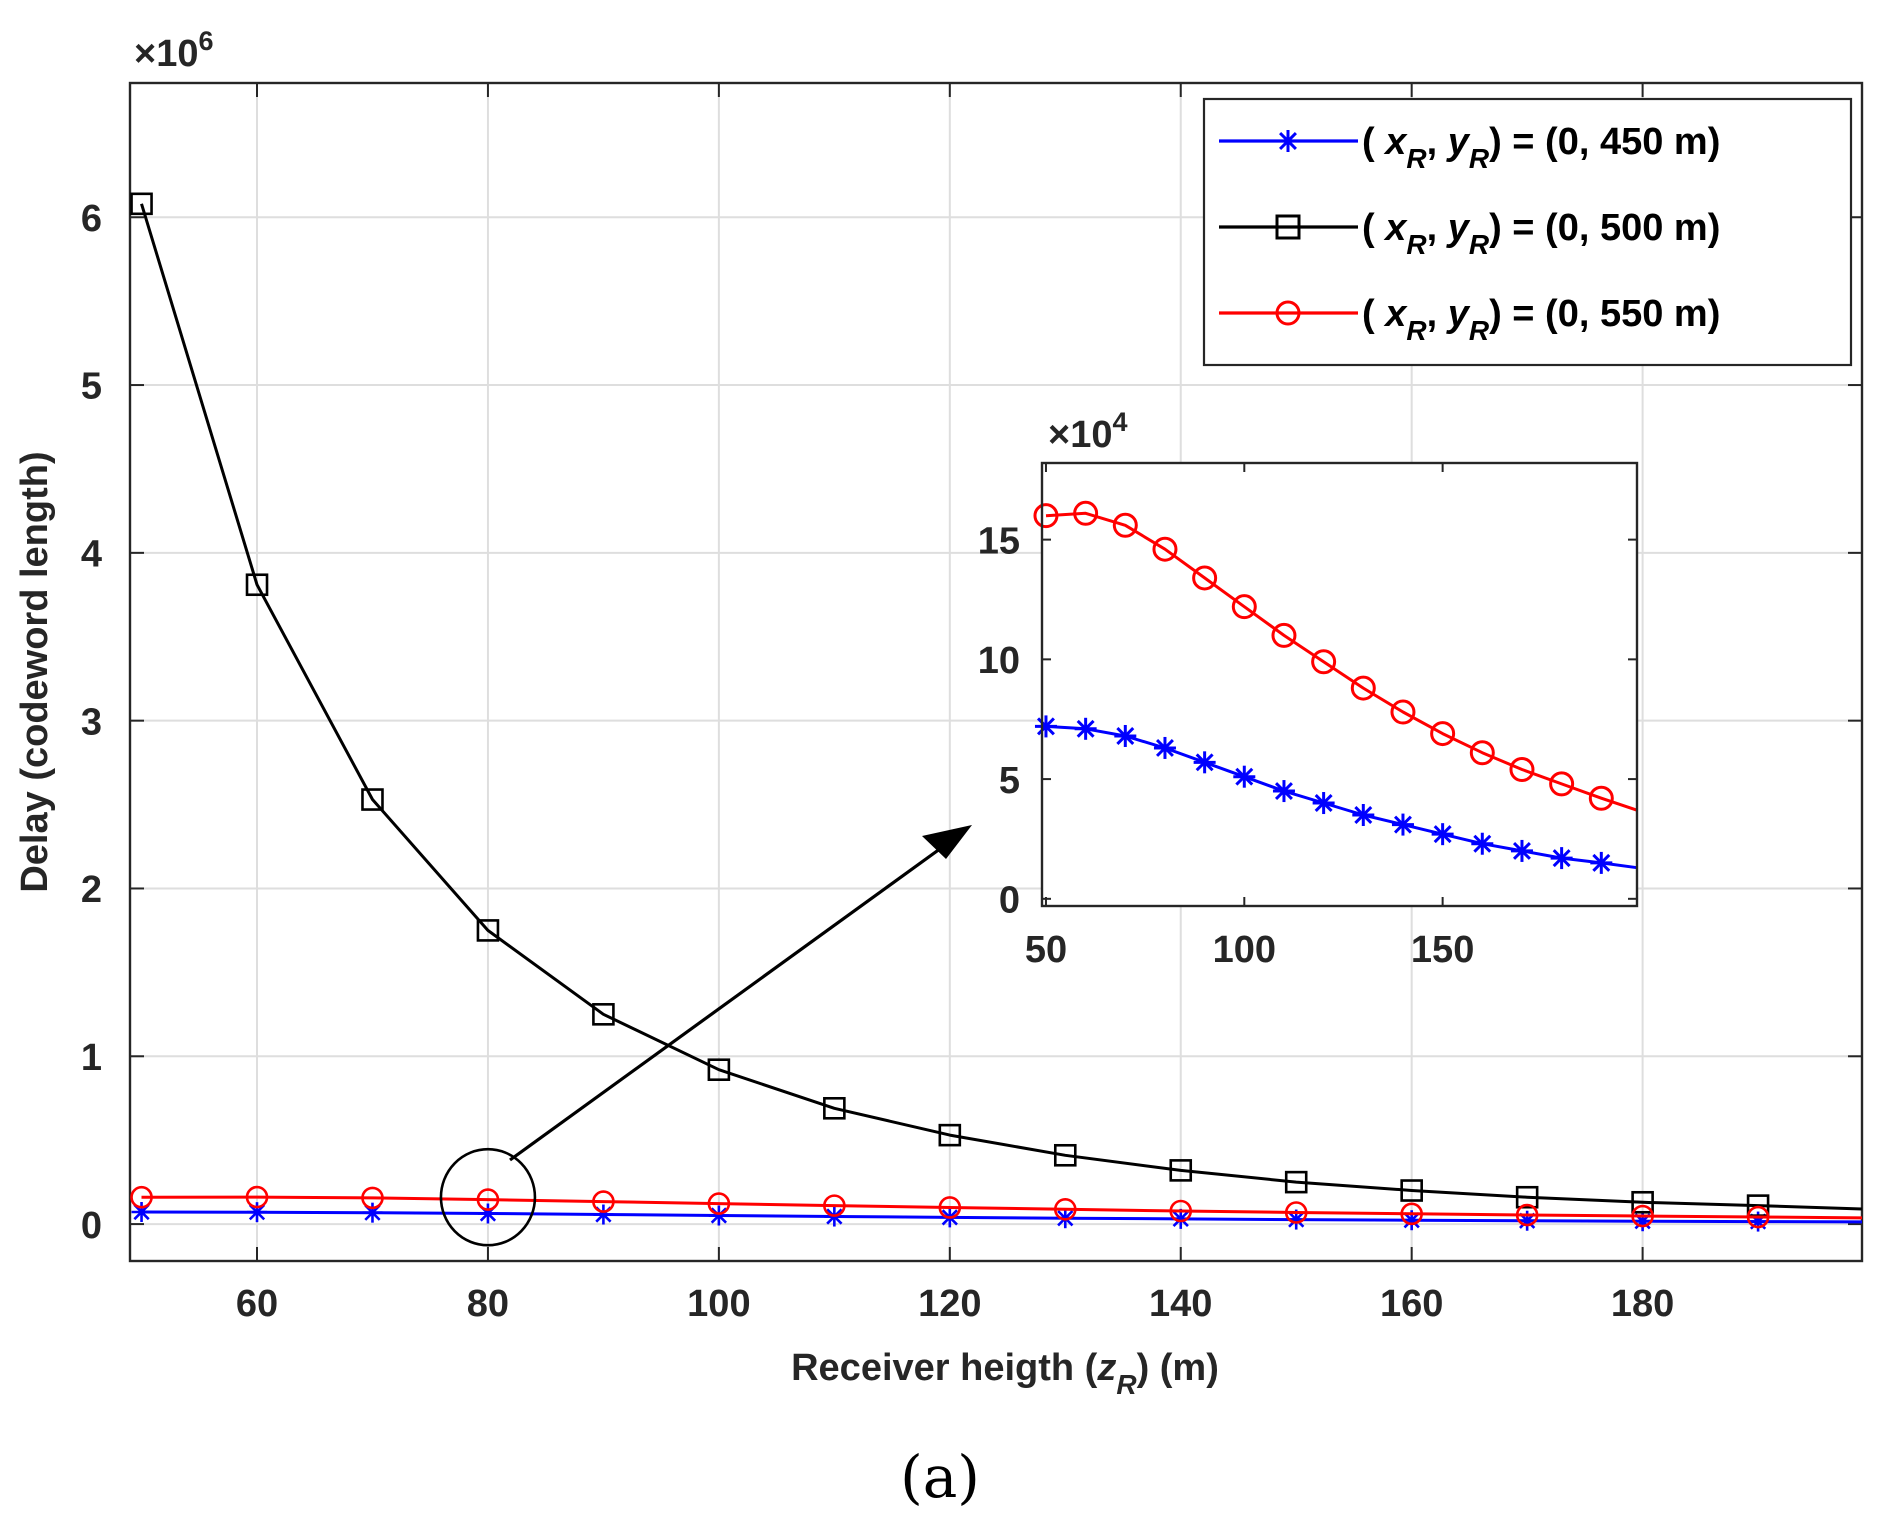 This screenshot has width=1881, height=1517. What do you see at coordinates (1180, 1304) in the screenshot?
I see `x-tick-label: 140` at bounding box center [1180, 1304].